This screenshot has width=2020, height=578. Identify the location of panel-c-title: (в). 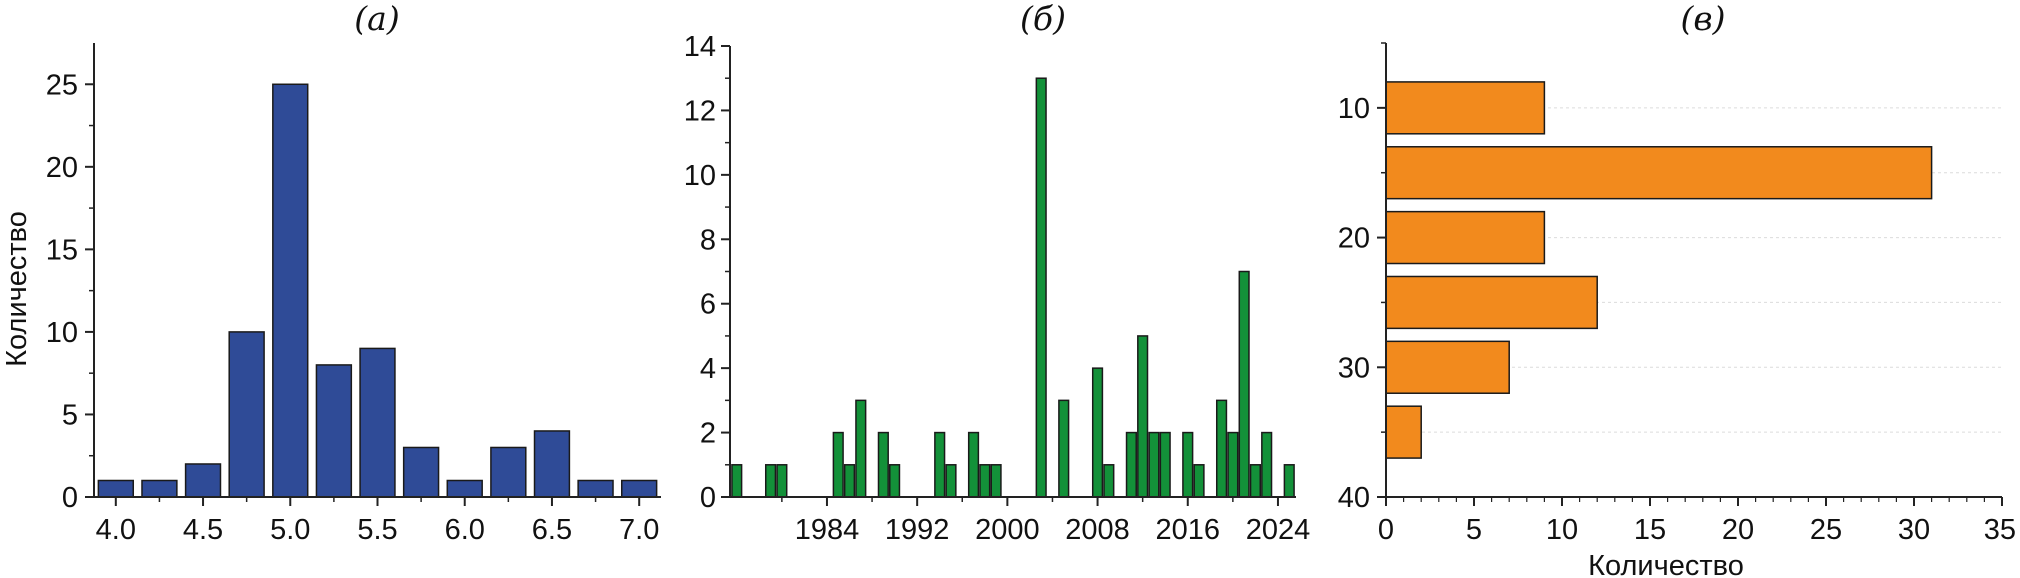
(1703, 19).